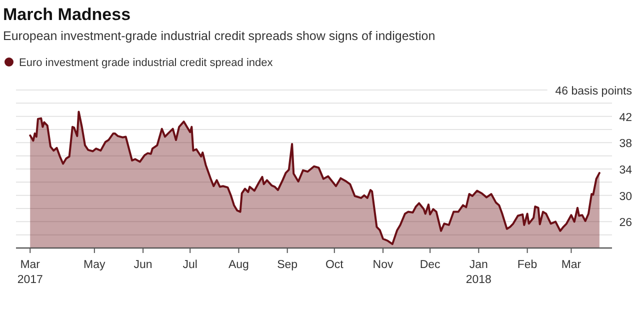  What do you see at coordinates (625, 196) in the screenshot?
I see `y-tick-label: 30` at bounding box center [625, 196].